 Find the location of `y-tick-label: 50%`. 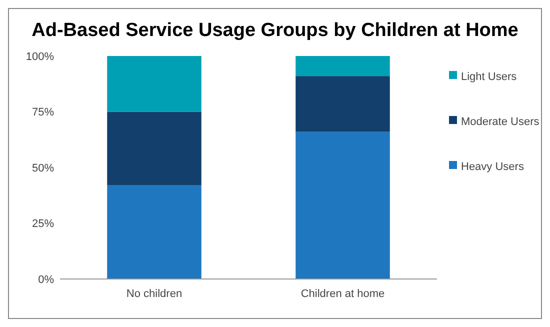

y-tick-label: 50% is located at coordinates (43, 168).